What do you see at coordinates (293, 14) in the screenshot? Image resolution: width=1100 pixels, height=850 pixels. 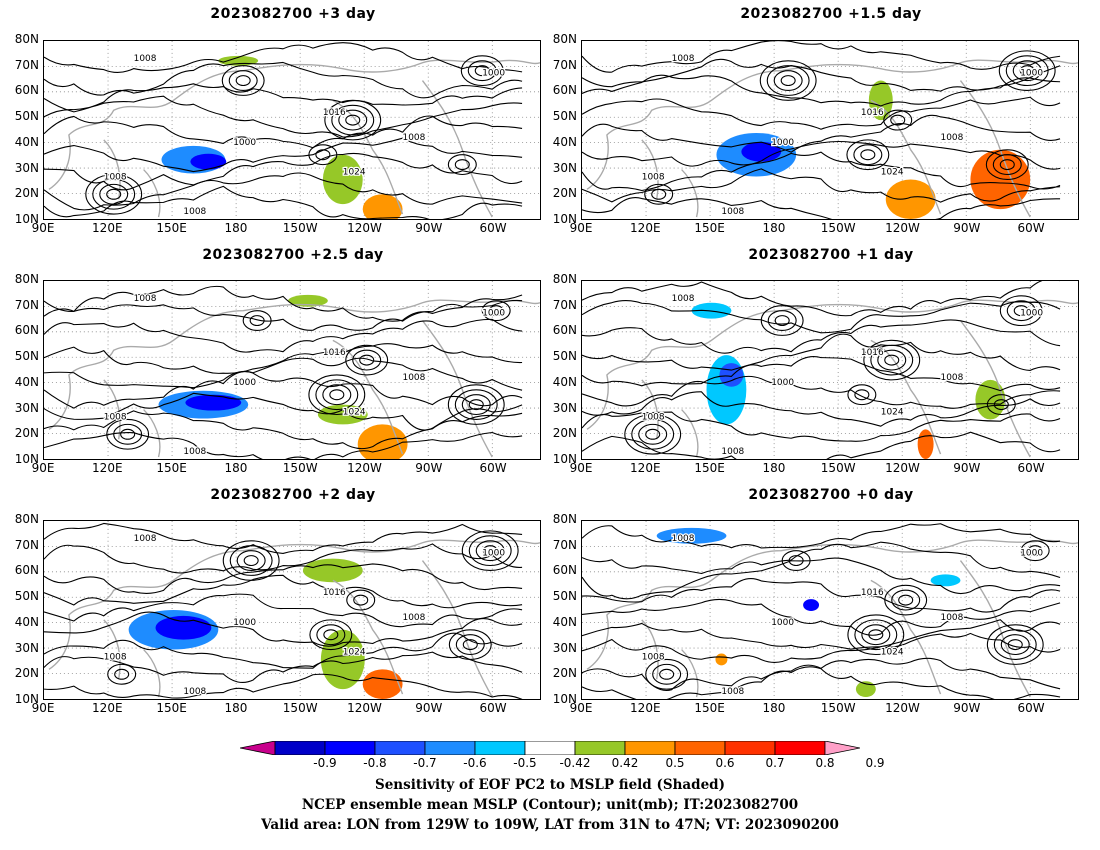 I see `panel-title-1: 2023082700 +3 day` at bounding box center [293, 14].